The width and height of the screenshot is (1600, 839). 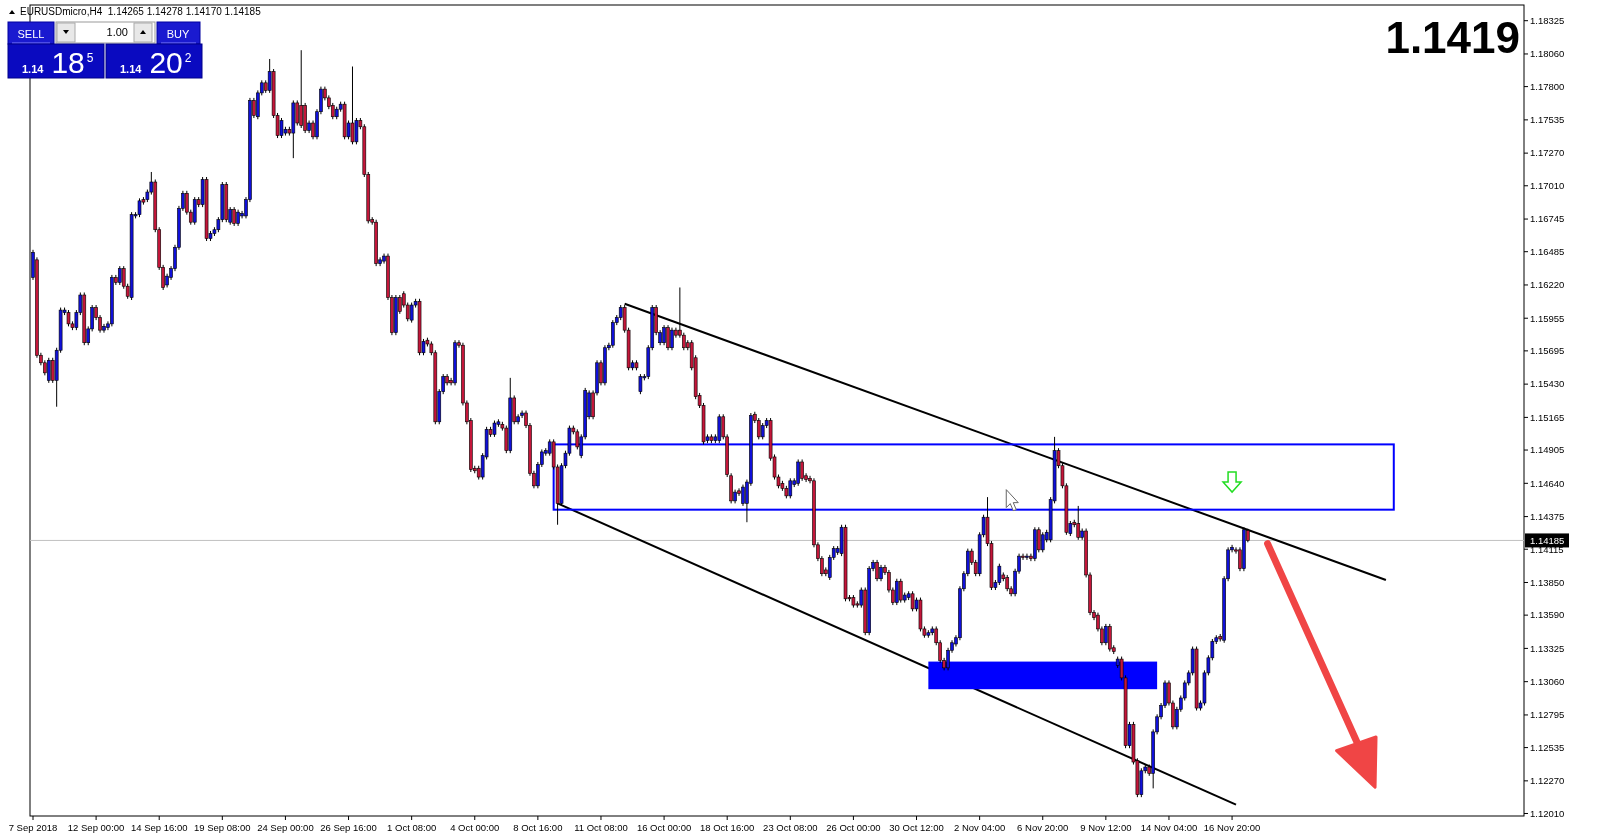 What do you see at coordinates (853, 827) in the screenshot?
I see `x-tick-label: 26 Oct 00:00` at bounding box center [853, 827].